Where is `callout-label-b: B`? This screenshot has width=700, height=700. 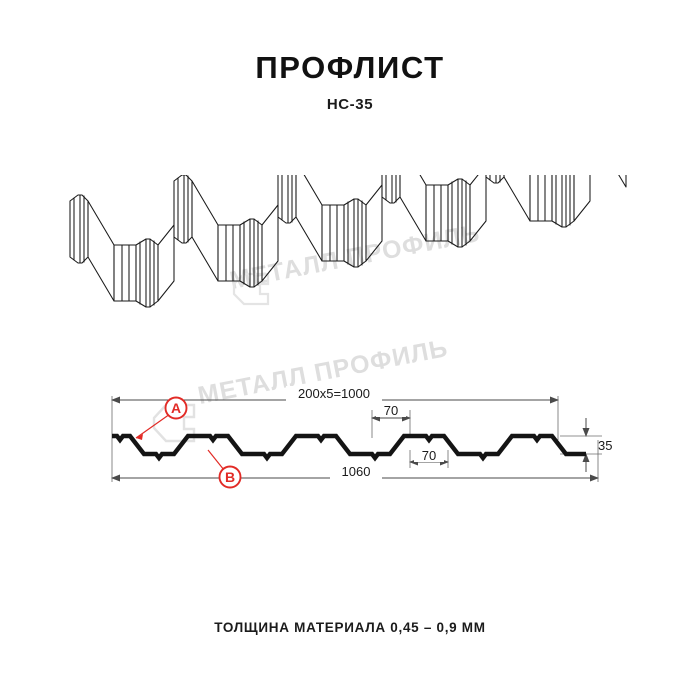 callout-label-b: B is located at coordinates (230, 477).